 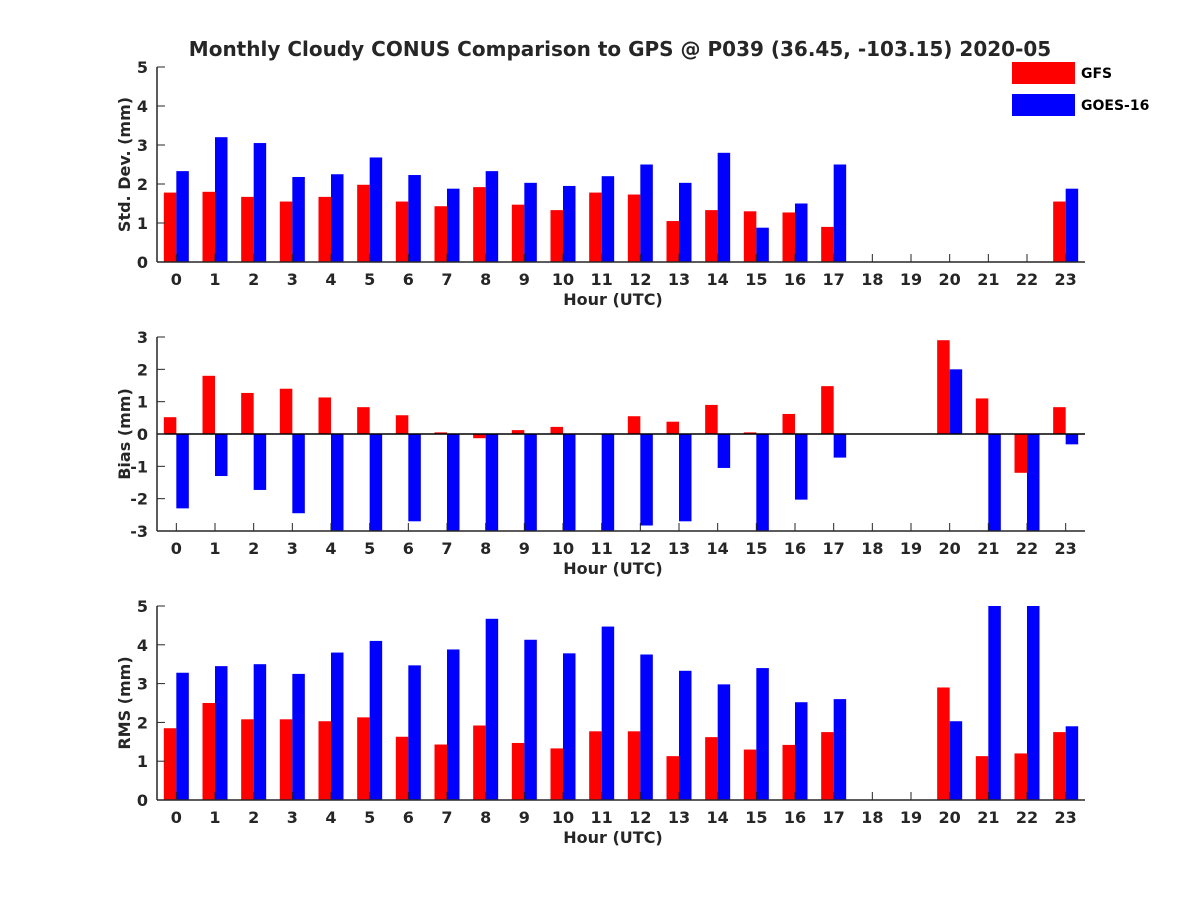 What do you see at coordinates (142, 223) in the screenshot?
I see `y-tick-label: 1` at bounding box center [142, 223].